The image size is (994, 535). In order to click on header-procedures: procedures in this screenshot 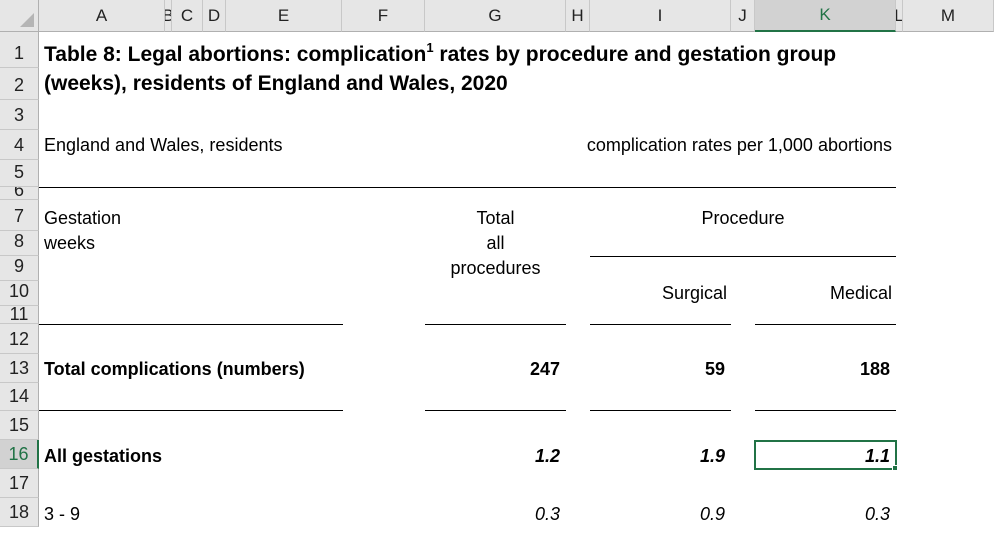, I will do `click(495, 268)`.